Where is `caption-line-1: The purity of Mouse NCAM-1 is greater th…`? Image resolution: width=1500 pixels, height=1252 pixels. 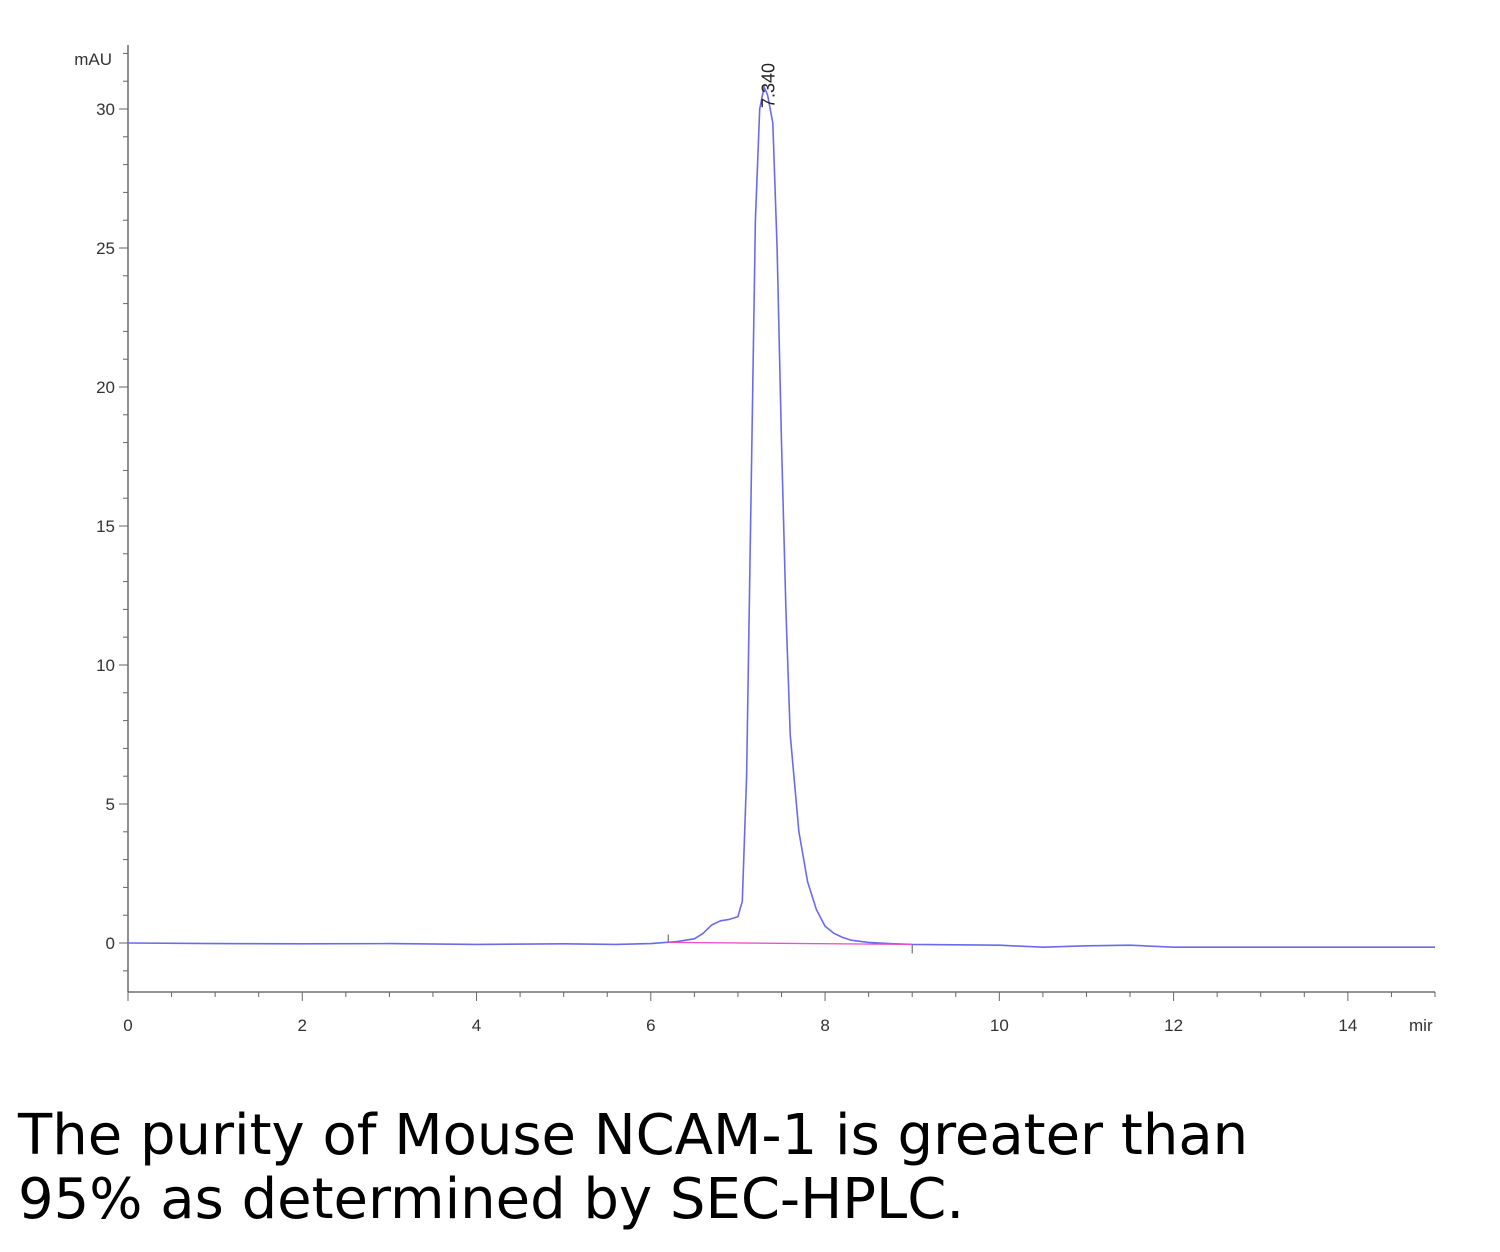
caption-line-1: The purity of Mouse NCAM-1 is greater th… is located at coordinates (633, 1135).